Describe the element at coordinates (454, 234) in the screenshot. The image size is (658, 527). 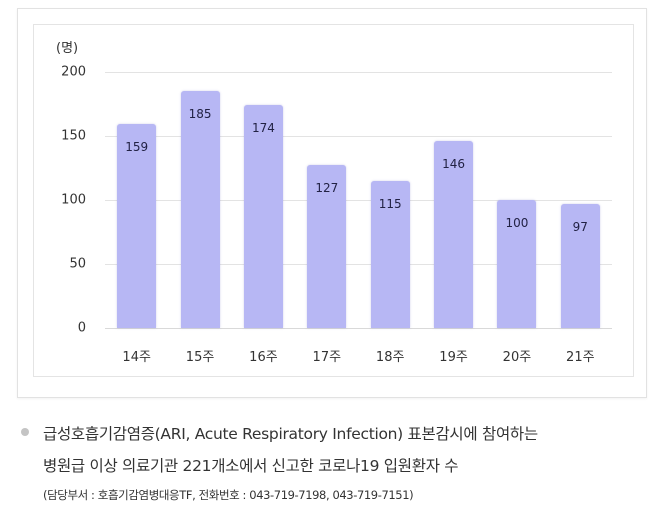
I see `bar-19주: 146` at that location.